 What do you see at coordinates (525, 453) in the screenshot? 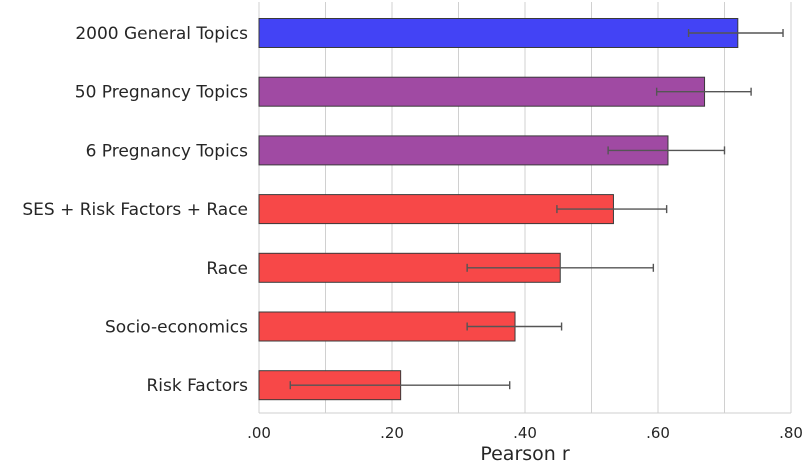
I see `x-axis-title: Pearson r` at bounding box center [525, 453].